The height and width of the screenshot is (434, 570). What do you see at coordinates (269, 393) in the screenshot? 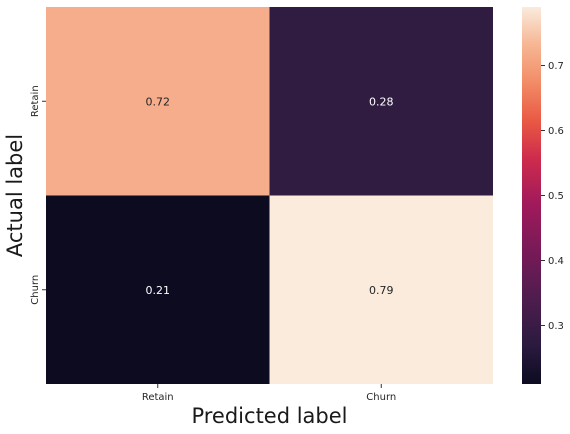
I see `x-tick-labels: Retain Churn` at bounding box center [269, 393].